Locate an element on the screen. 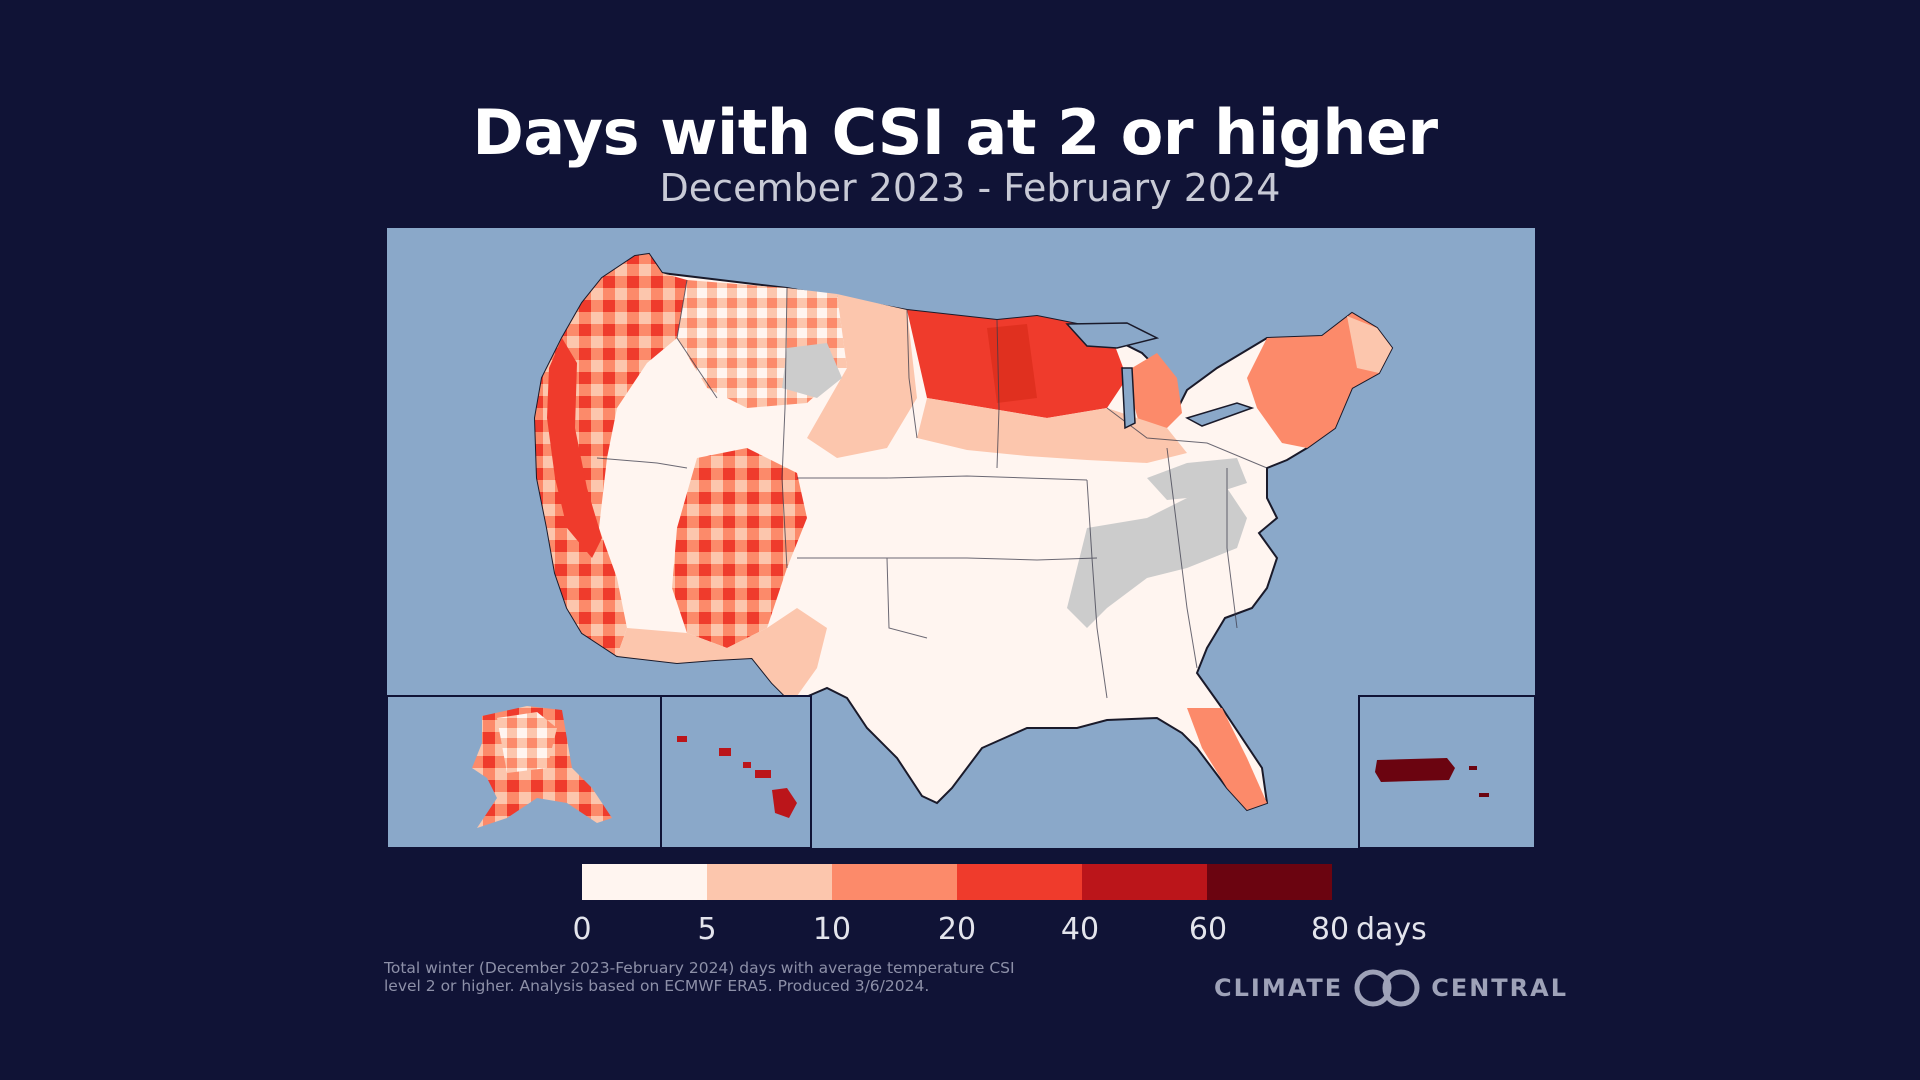 This screenshot has width=1920, height=1080. southern-plains-band is located at coordinates (722, 655).